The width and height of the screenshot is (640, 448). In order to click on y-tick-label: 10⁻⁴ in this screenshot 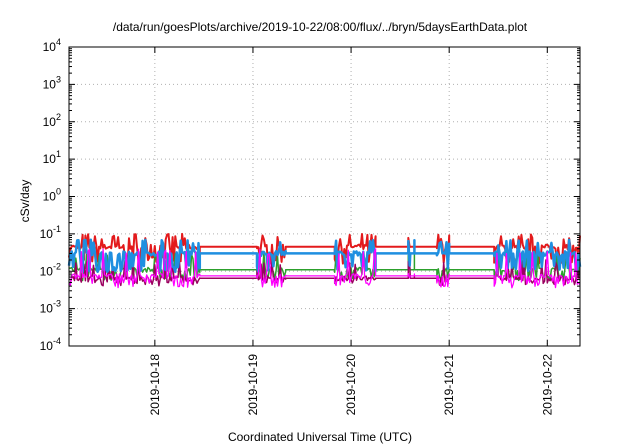, I will do `click(50, 344)`.